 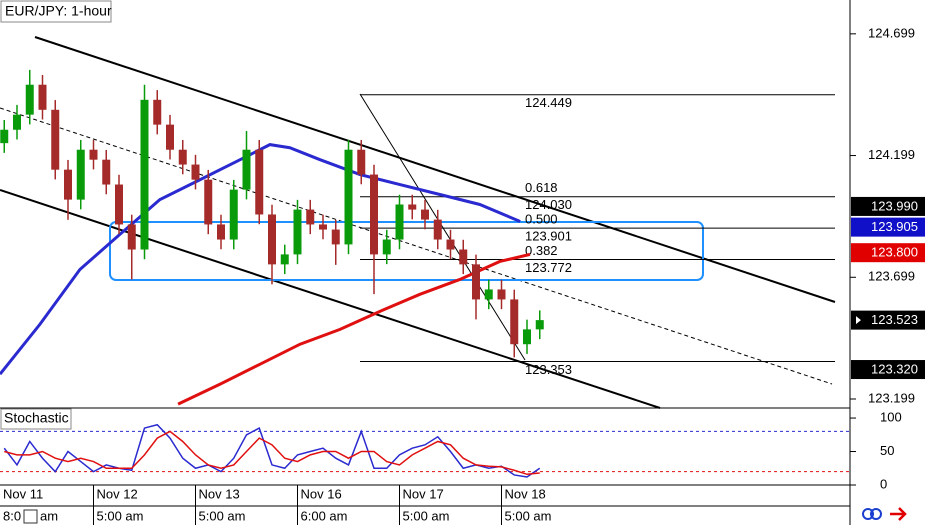 I want to click on chart-title: EUR/JPY: 1-hour, so click(x=58, y=11).